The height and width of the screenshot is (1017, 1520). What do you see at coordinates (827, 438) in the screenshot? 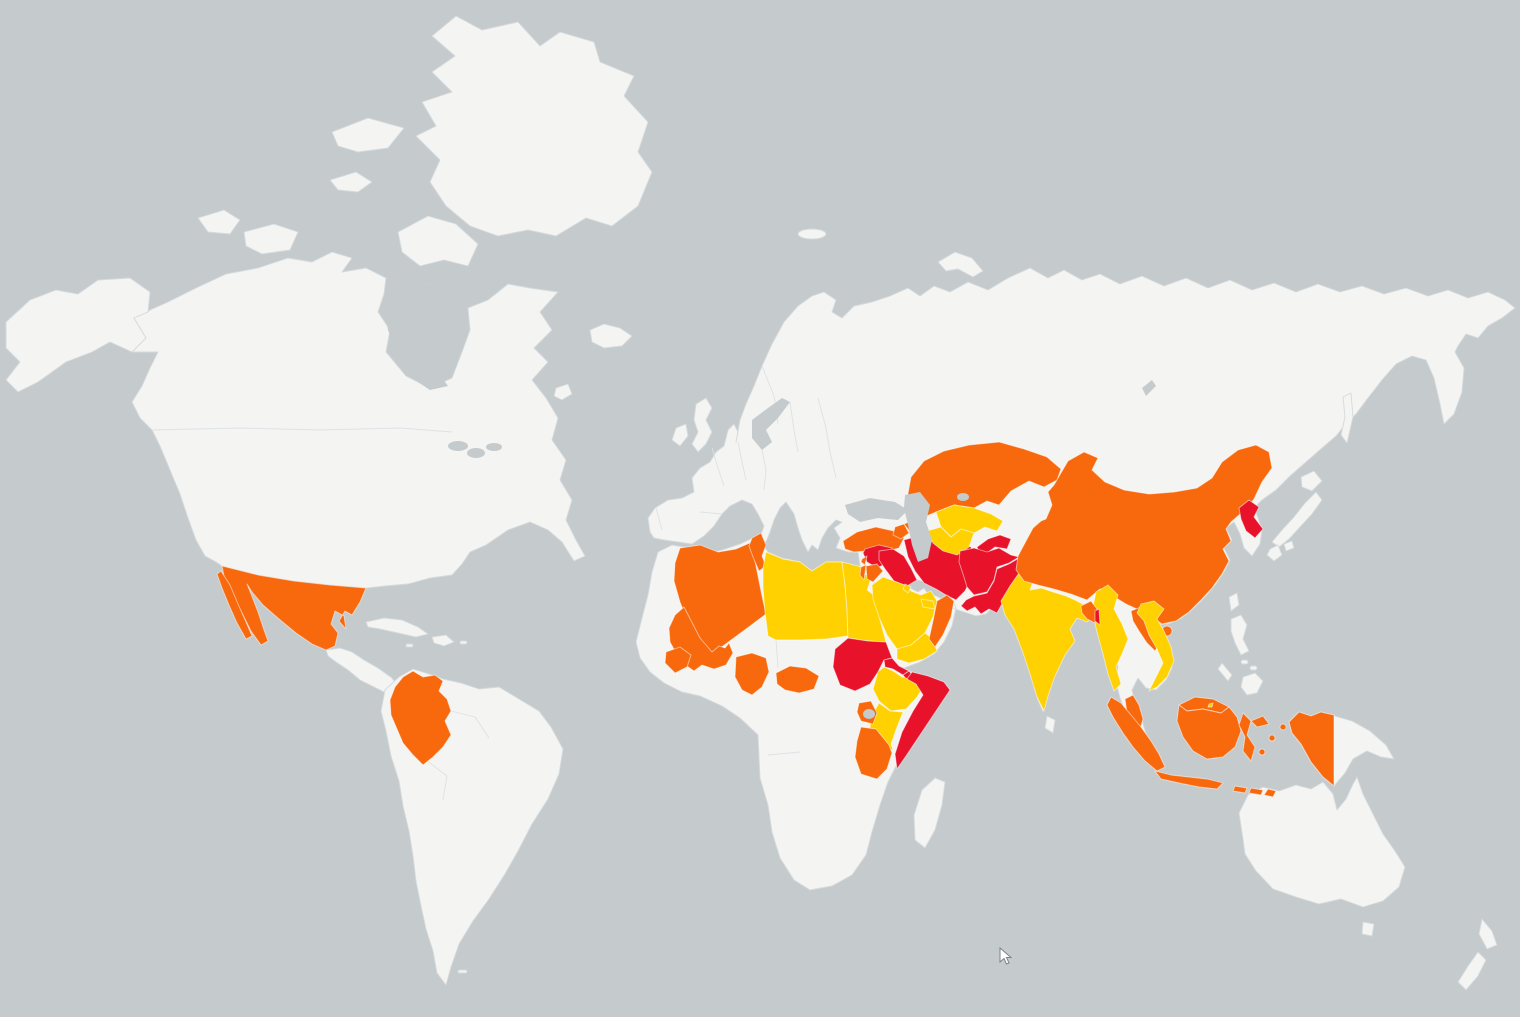
I see `border-russia-west` at bounding box center [827, 438].